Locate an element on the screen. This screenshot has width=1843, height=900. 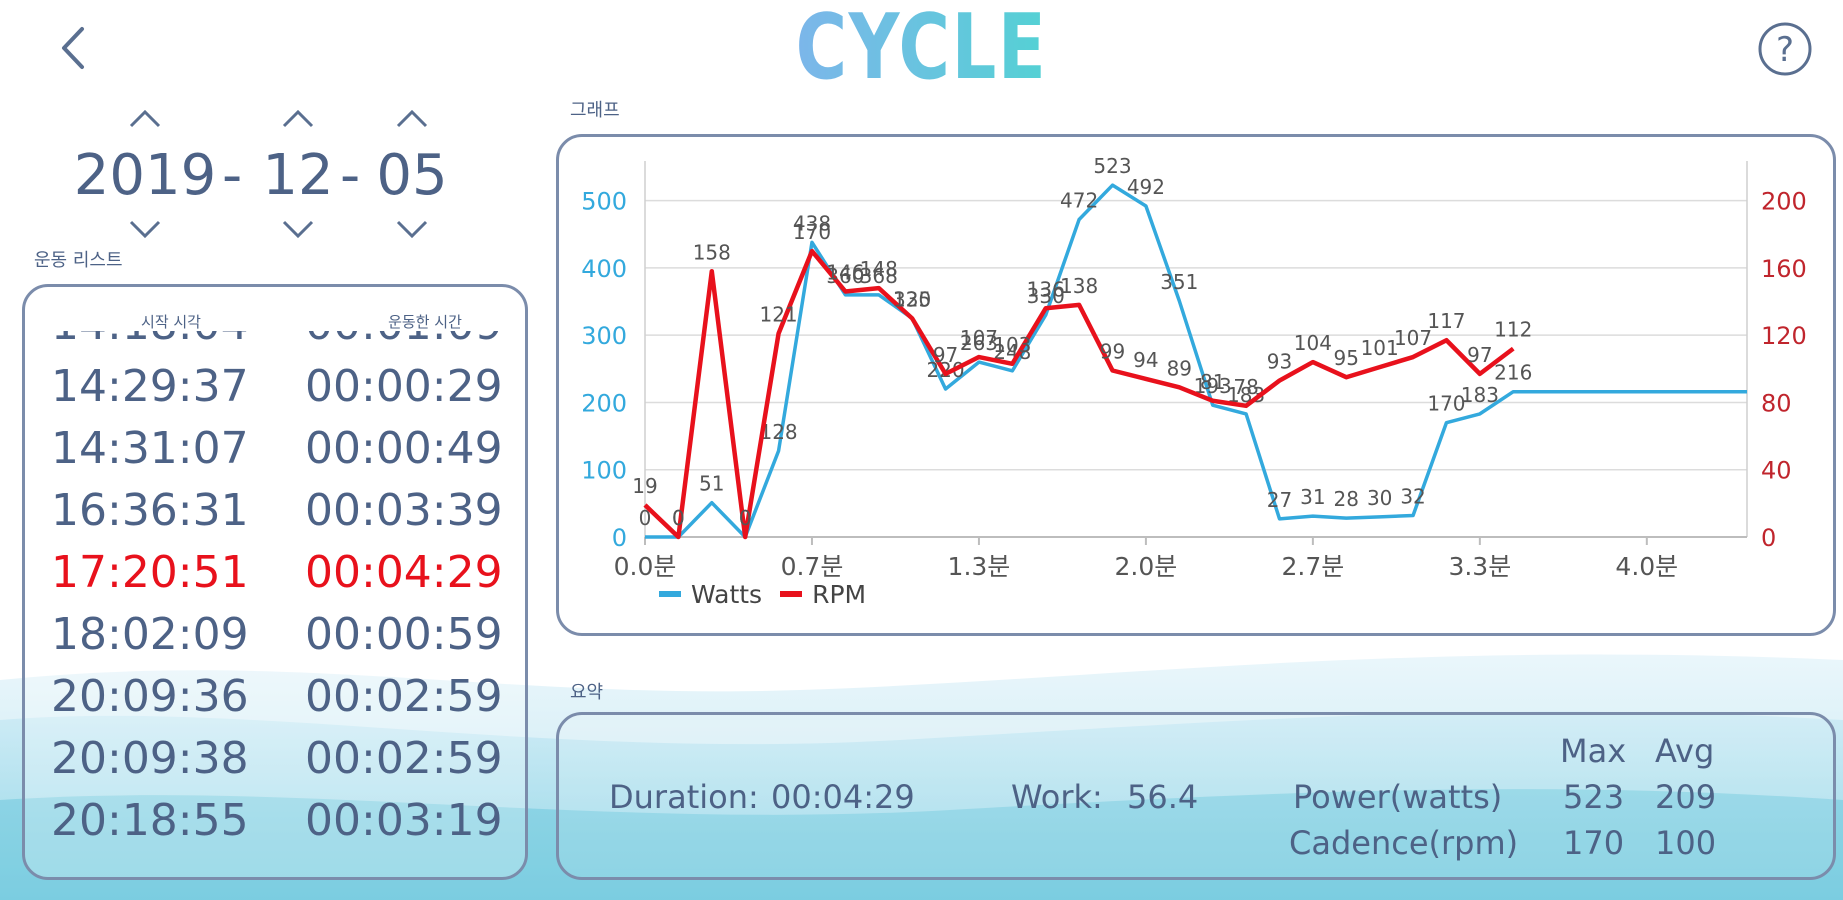
work-value: 56.4 is located at coordinates (1163, 797).